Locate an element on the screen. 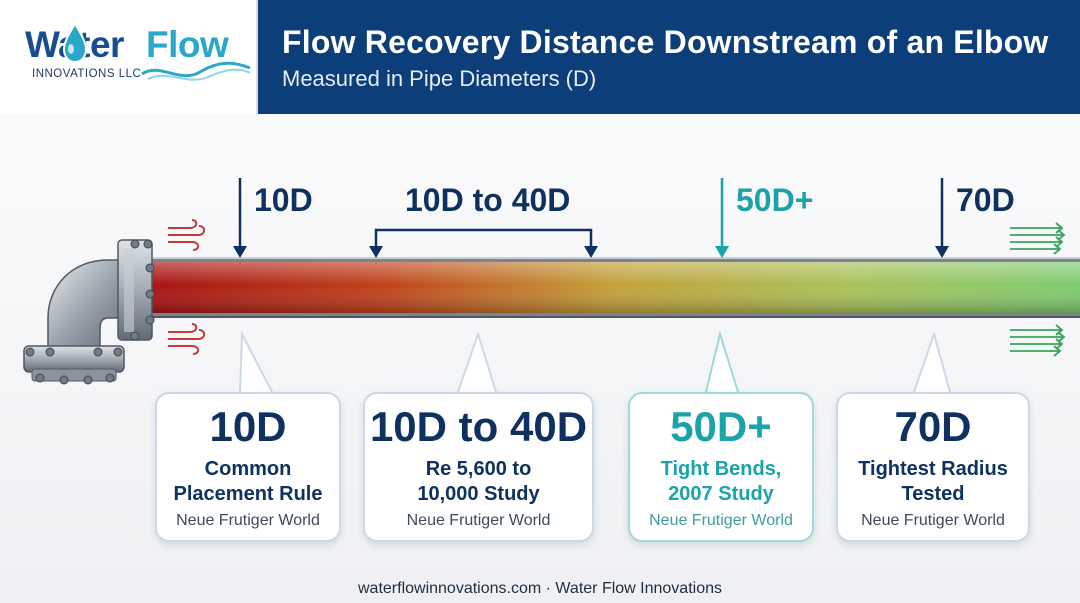 This screenshot has width=1080, height=603. card-value: 50D+ is located at coordinates (721, 426).